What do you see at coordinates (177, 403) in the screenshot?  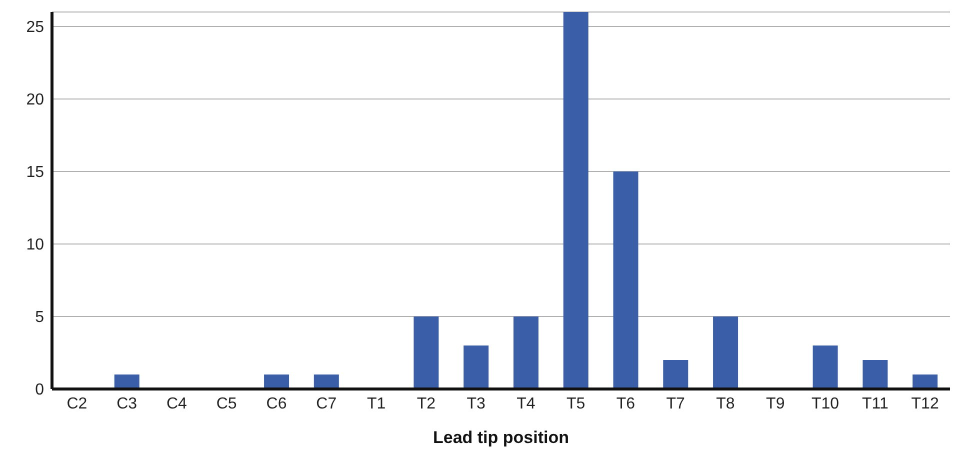 I see `x-tick-label: C4` at bounding box center [177, 403].